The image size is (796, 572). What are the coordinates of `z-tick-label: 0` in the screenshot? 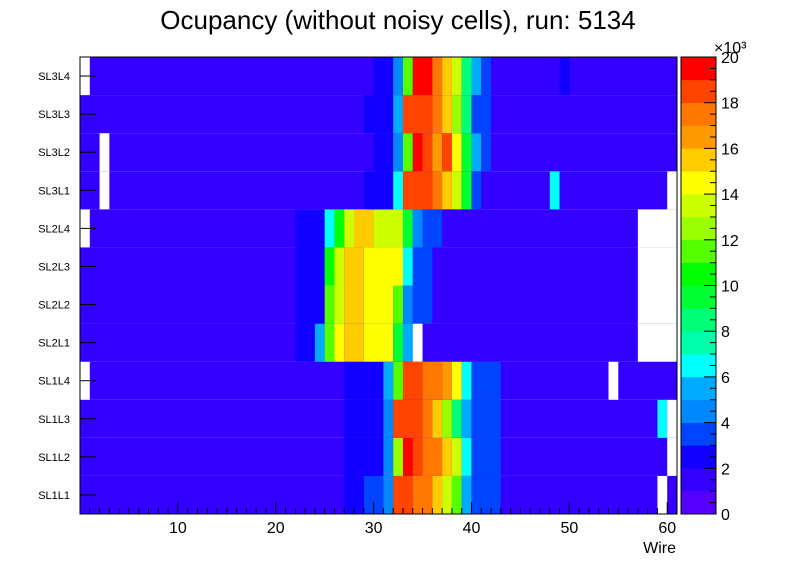 It's located at (725, 515).